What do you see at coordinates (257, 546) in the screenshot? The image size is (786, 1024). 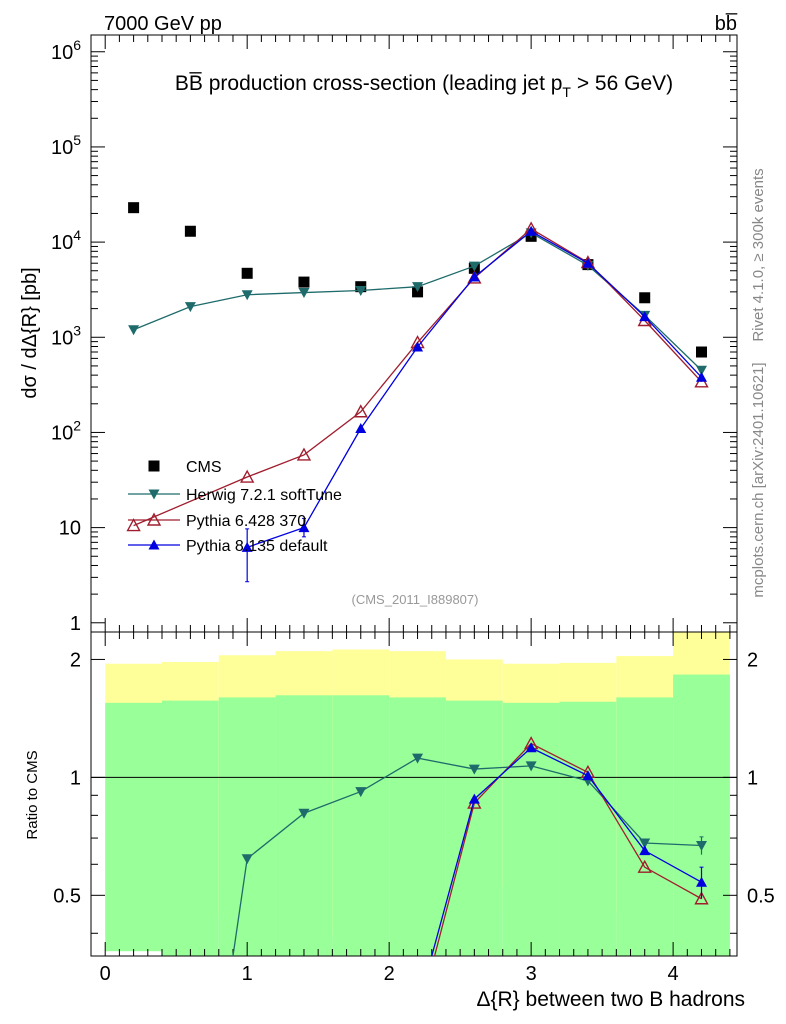 I see `legend-label-pythia-8-135-default: Pythia 8.135 default` at bounding box center [257, 546].